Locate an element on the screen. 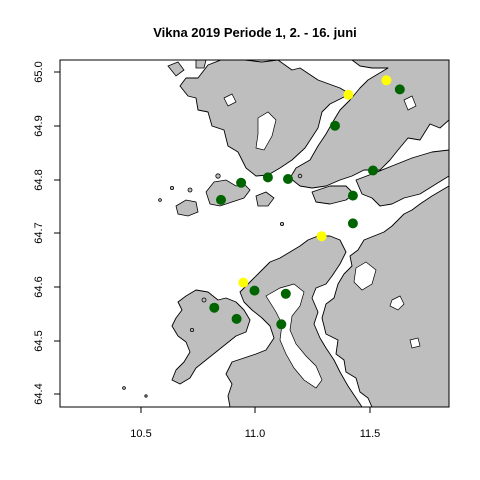  x-tick-label: 10.5 is located at coordinates (140, 434).